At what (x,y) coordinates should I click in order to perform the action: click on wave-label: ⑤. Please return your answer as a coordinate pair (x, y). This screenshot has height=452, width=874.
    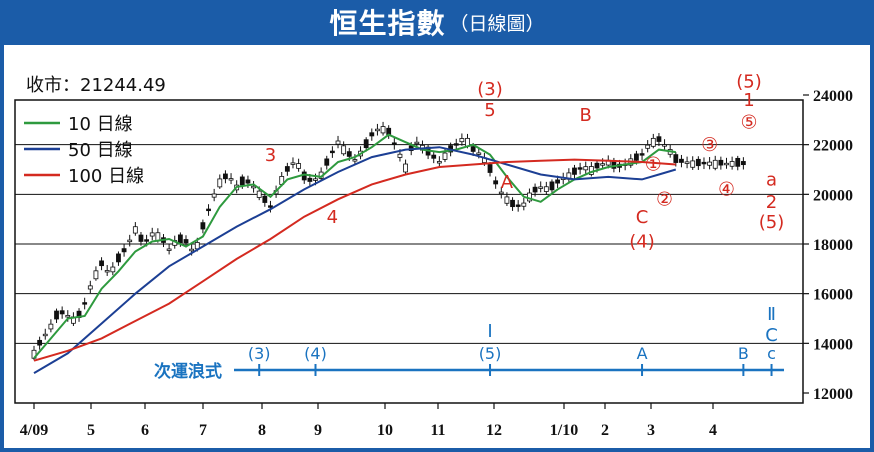
    Looking at the image, I should click on (748, 123).